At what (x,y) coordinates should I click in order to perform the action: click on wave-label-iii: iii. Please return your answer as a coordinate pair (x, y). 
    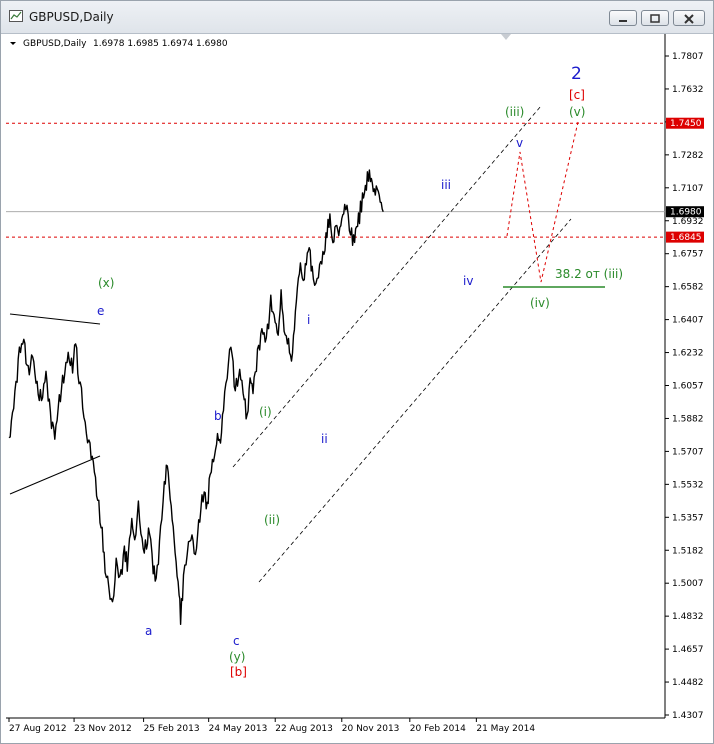
    Looking at the image, I should click on (446, 185).